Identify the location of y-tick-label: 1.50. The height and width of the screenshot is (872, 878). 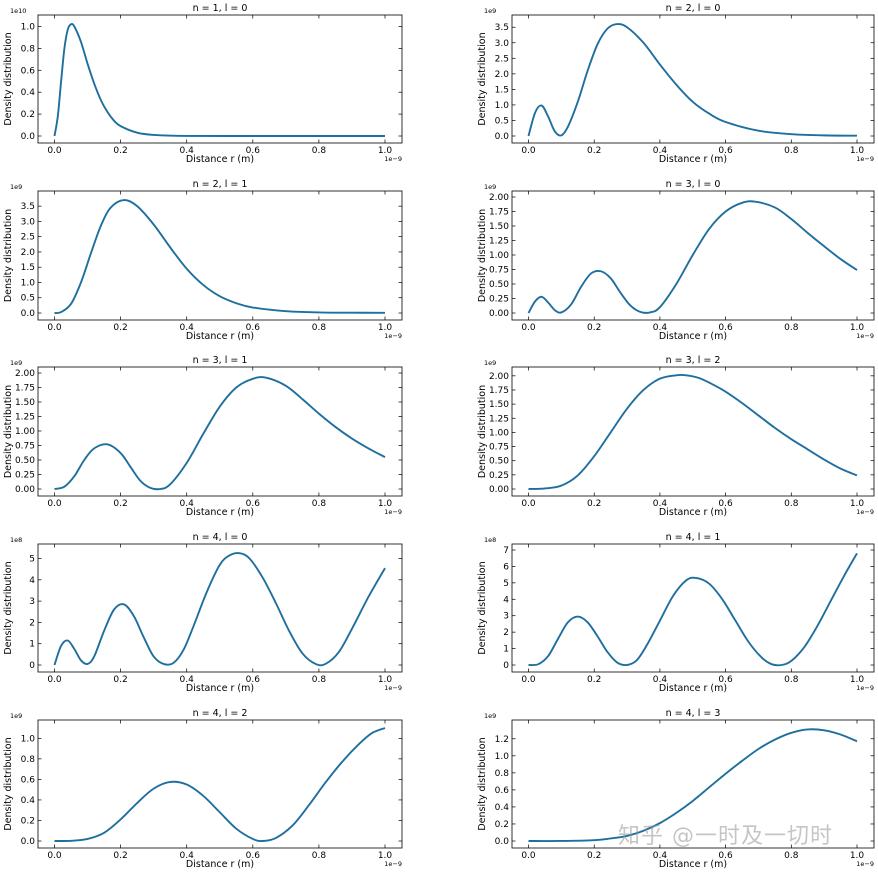
(25, 403).